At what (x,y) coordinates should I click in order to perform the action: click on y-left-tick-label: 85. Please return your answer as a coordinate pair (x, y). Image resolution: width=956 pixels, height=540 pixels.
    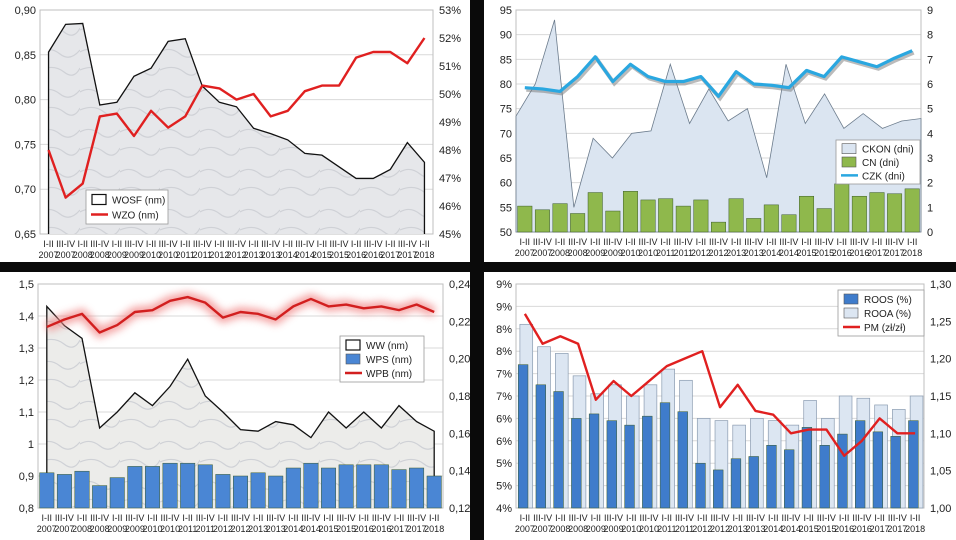
    Looking at the image, I should click on (506, 60).